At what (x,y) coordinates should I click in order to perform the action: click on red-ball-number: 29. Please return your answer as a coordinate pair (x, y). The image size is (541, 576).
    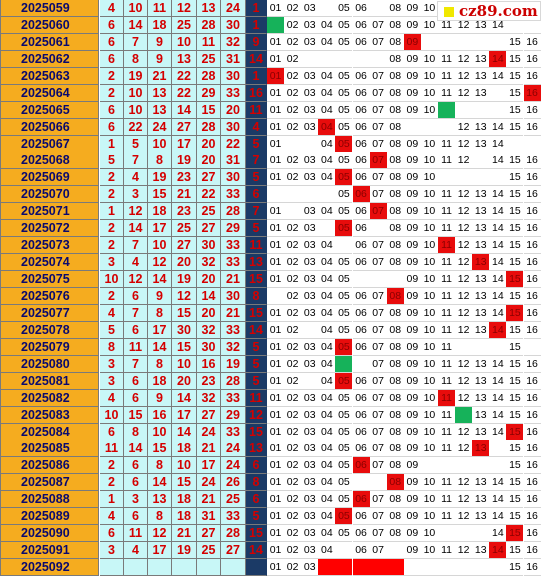
    Looking at the image, I should click on (233, 415).